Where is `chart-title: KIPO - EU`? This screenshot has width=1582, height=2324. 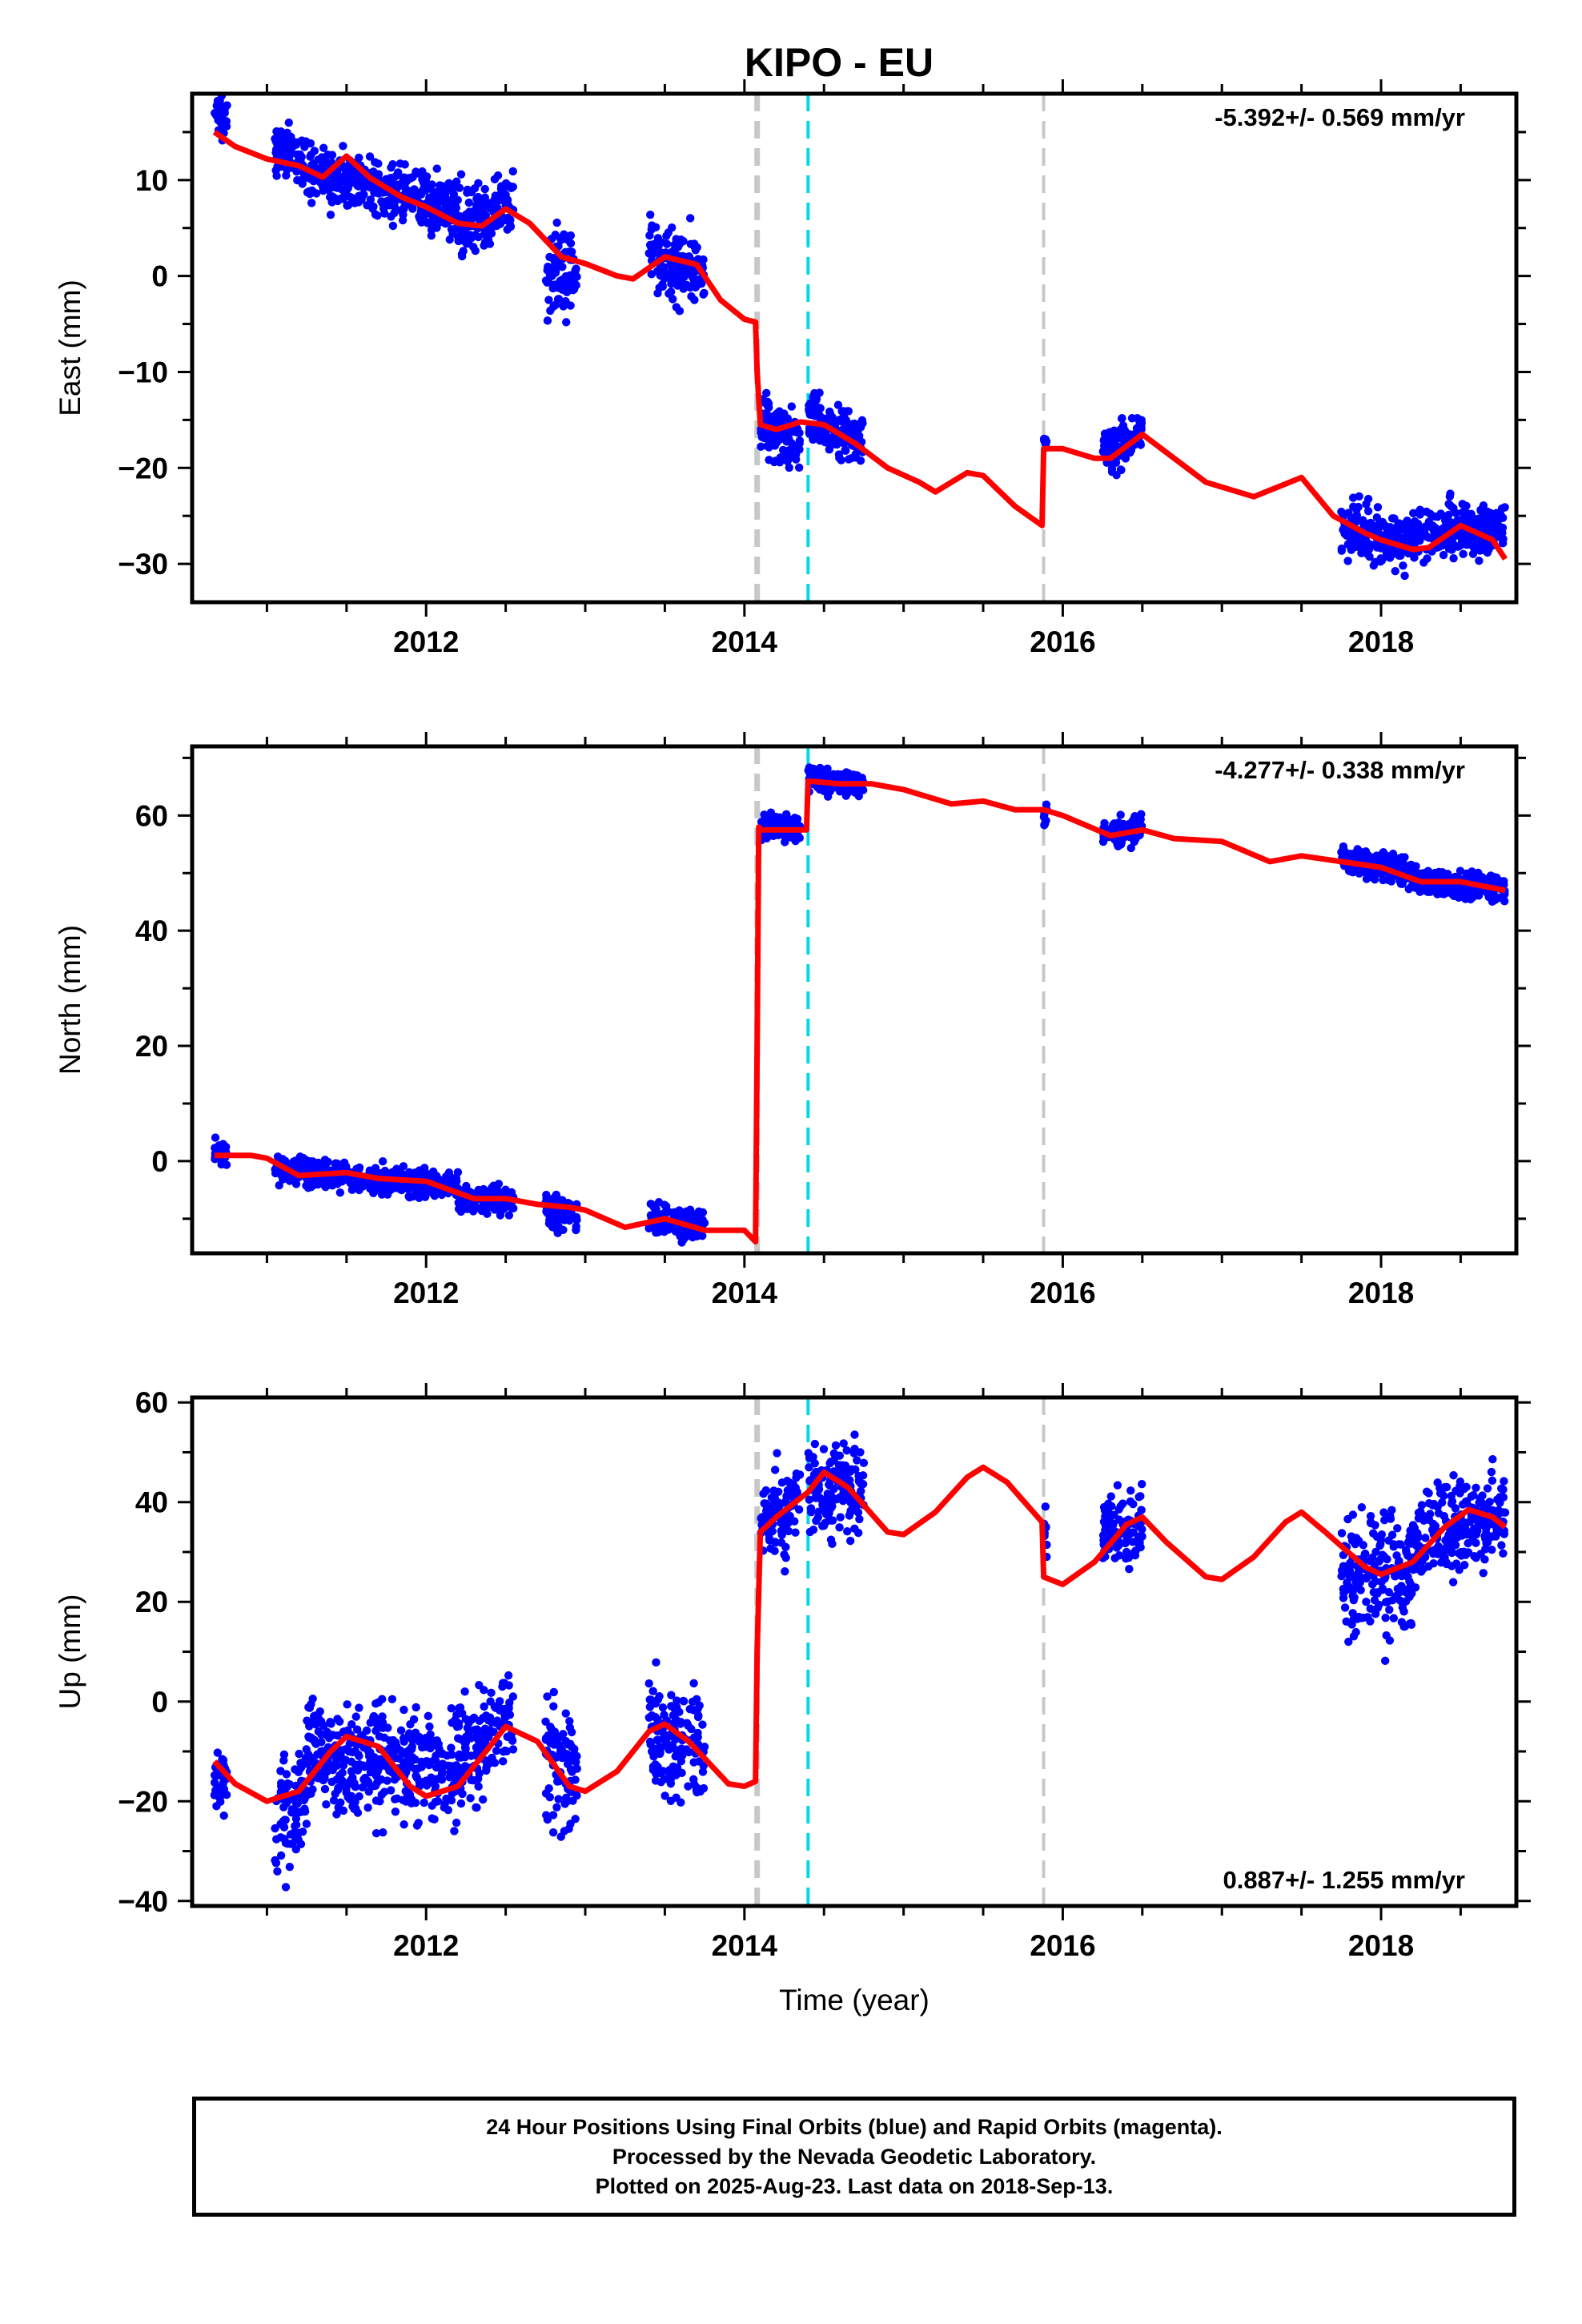
chart-title: KIPO - EU is located at coordinates (840, 62).